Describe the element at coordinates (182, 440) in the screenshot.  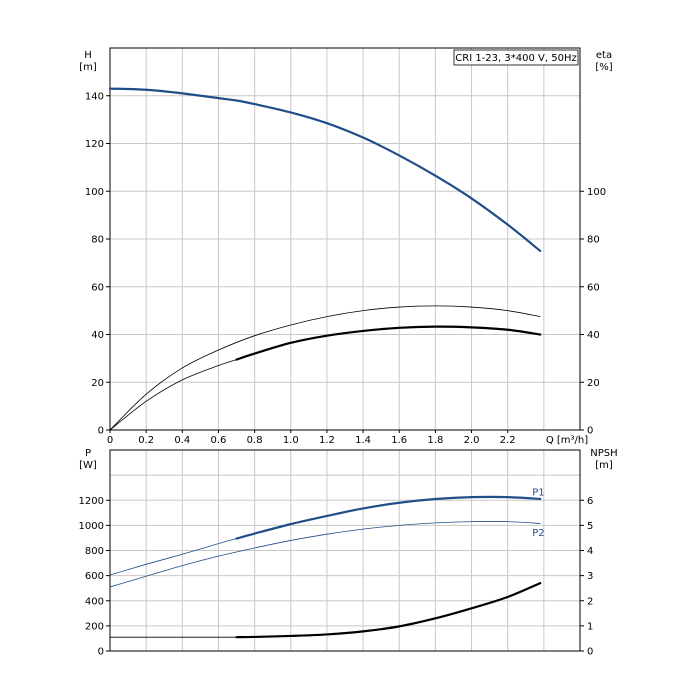
I see `x-tick-label: 0.4` at that location.